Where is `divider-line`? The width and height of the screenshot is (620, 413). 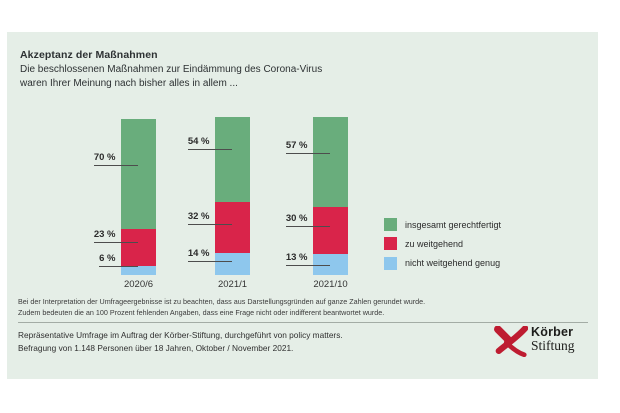 divider-line is located at coordinates (303, 322).